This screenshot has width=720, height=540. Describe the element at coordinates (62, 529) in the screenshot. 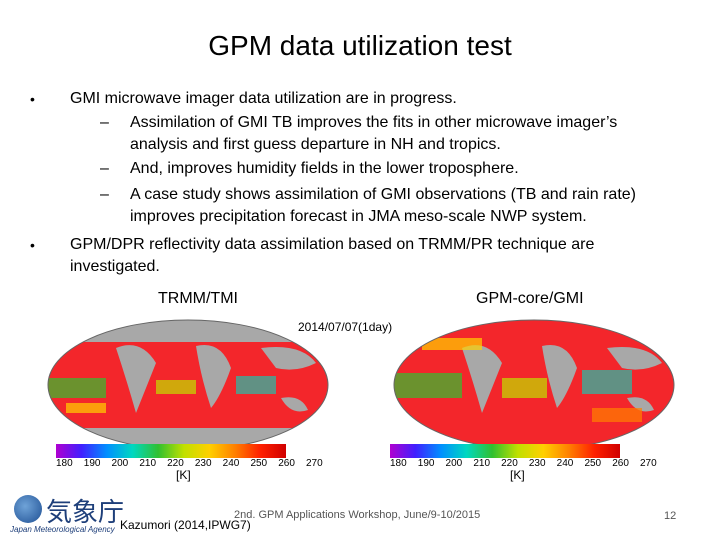

I see `jma-logo-text: Japan Meteorological Agency` at that location.